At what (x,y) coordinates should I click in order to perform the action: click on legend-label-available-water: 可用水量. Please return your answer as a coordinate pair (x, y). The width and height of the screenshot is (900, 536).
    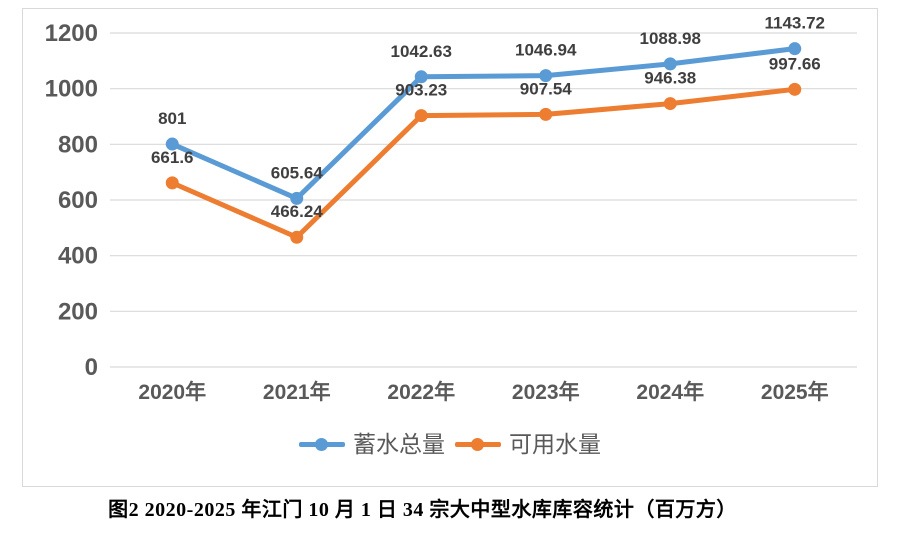
    Looking at the image, I should click on (555, 444).